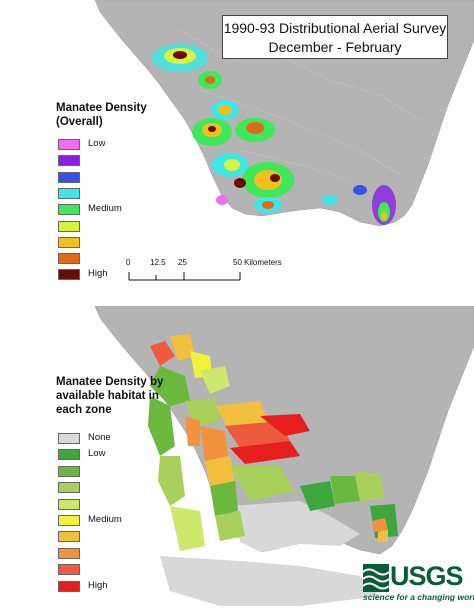 This screenshot has height=613, width=474. I want to click on map-title-line2: December - February, so click(335, 47).